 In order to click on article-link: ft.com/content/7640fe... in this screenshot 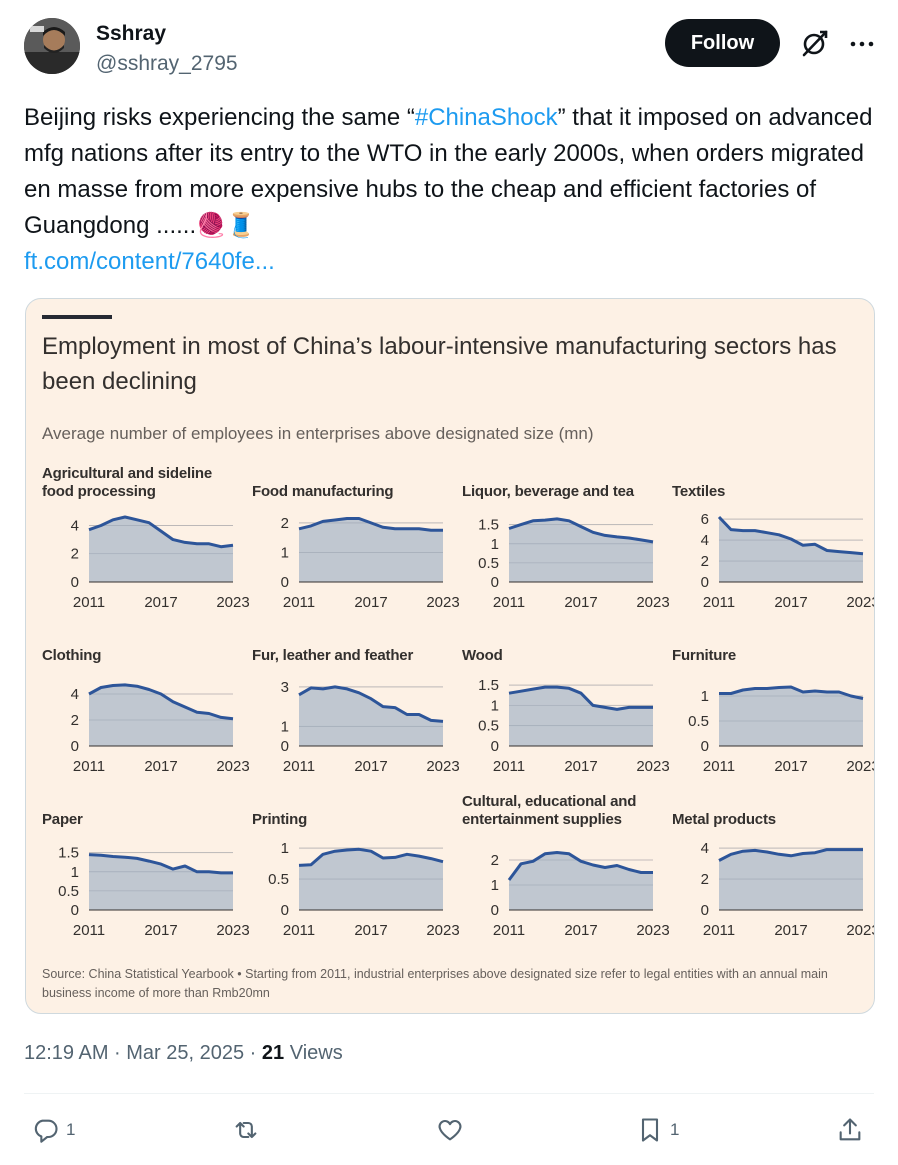, I will do `click(149, 261)`.